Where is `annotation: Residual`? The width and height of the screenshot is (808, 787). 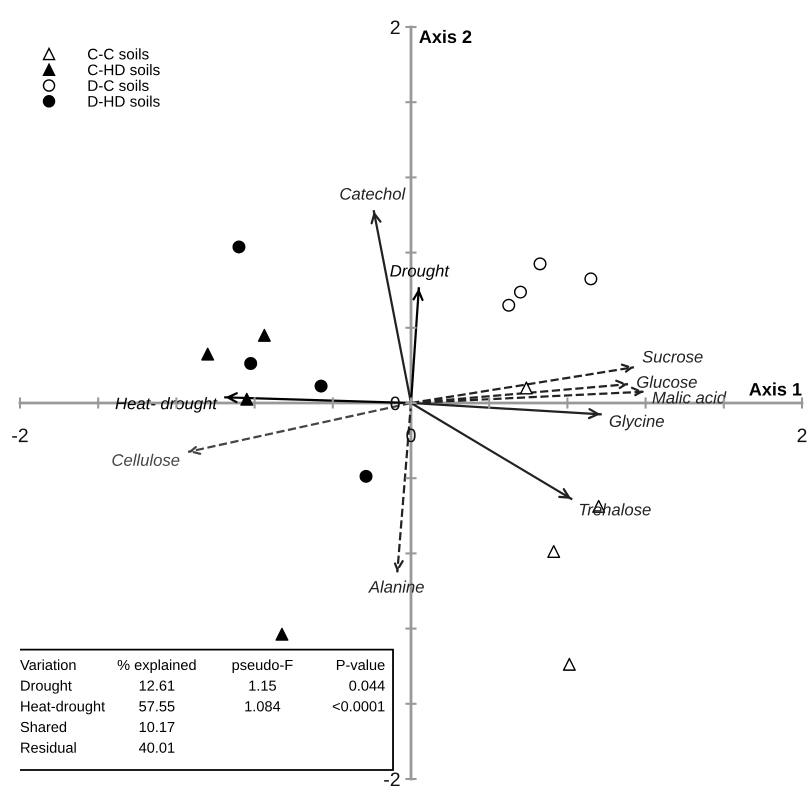
annotation: Residual is located at coordinates (48, 747).